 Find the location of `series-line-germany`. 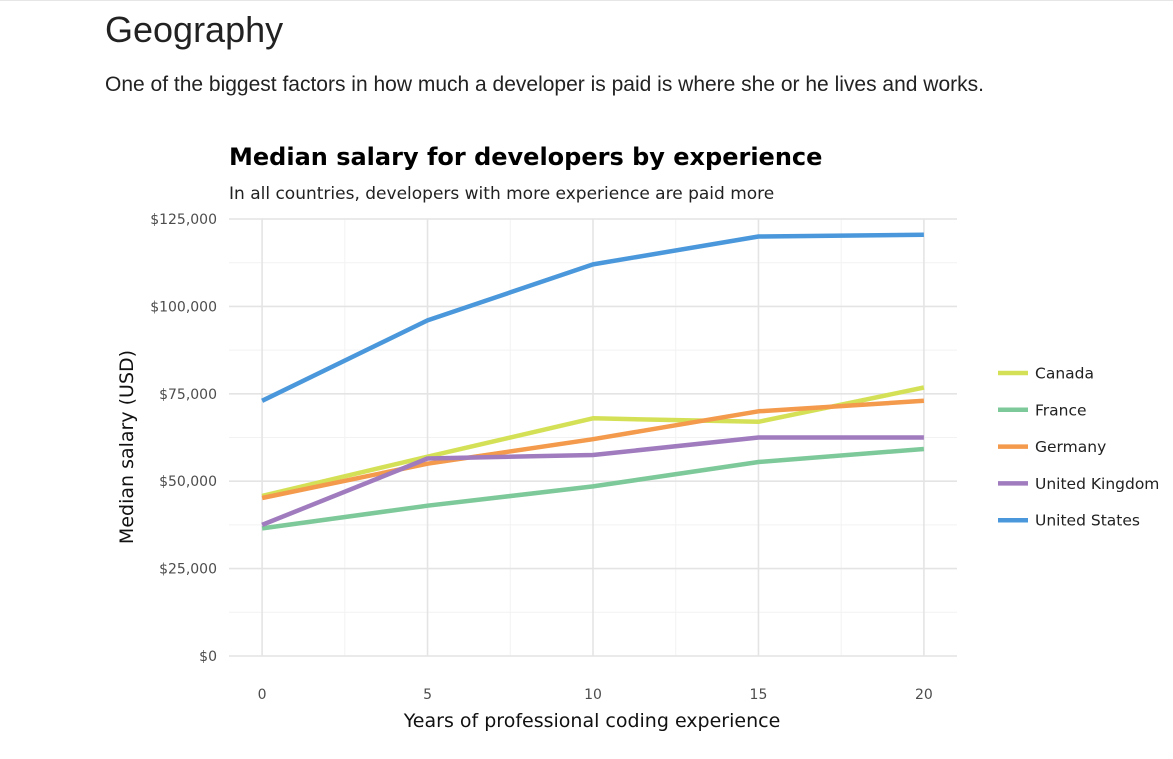

series-line-germany is located at coordinates (593, 449).